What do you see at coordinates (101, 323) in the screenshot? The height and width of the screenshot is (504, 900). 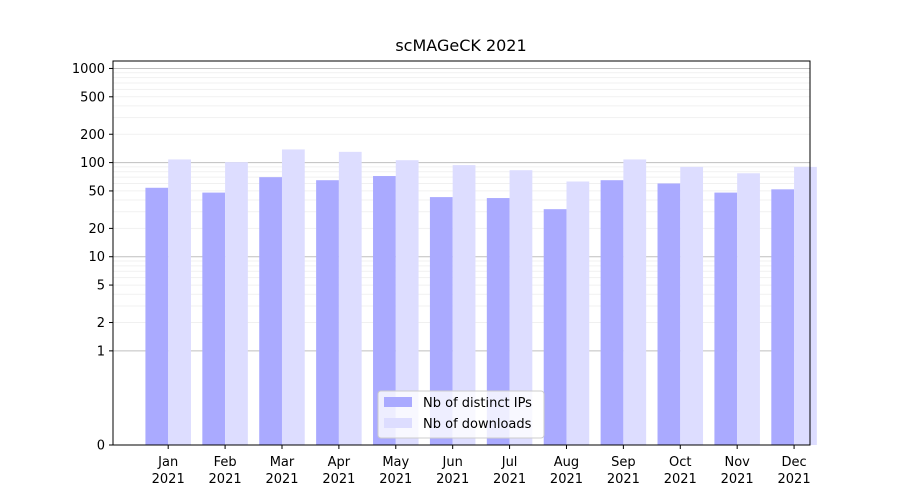 I see `y-tick-label: 2` at bounding box center [101, 323].